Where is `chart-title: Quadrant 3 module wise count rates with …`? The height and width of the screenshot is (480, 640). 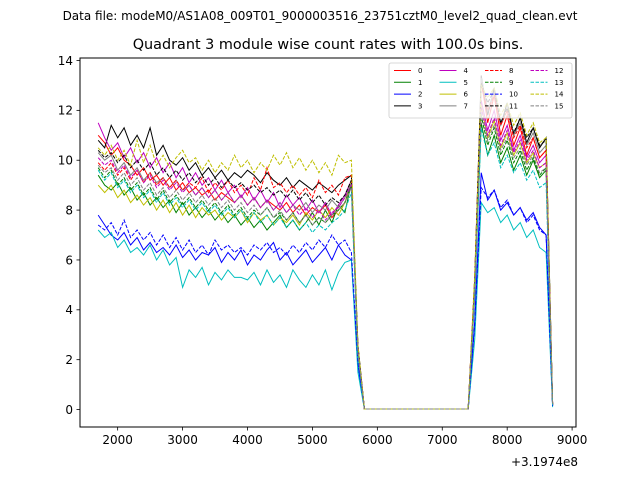 chart-title: Quadrant 3 module wise count rates with … is located at coordinates (328, 45).